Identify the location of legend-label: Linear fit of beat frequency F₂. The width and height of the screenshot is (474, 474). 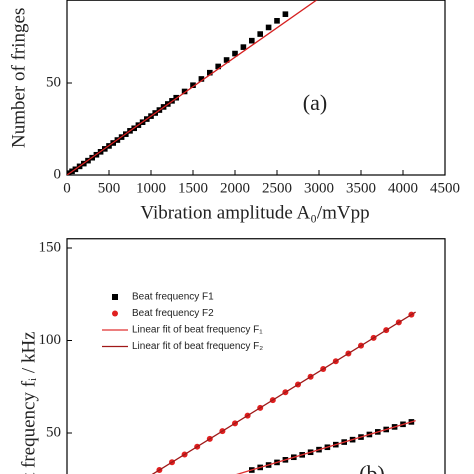
(197, 346).